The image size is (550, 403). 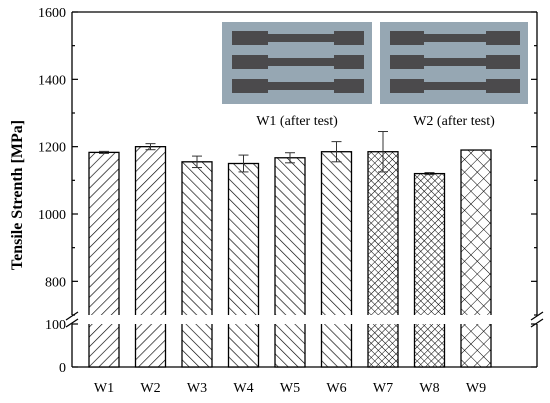 I want to click on y-tick-label: 1400, so click(x=52, y=80).